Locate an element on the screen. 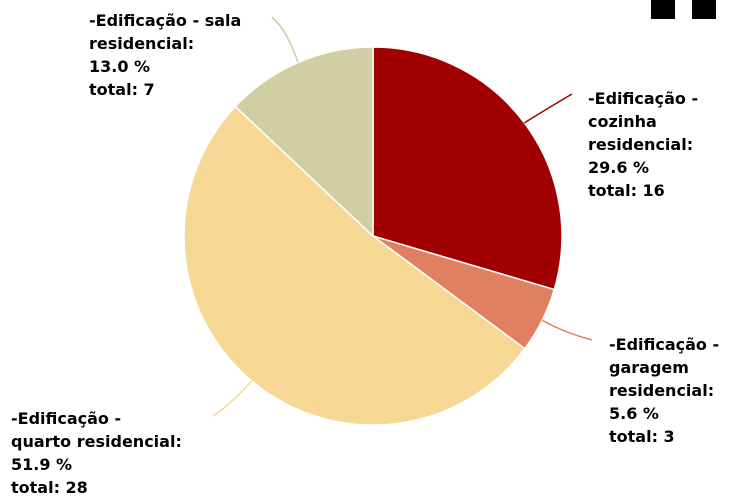  corner-block-left is located at coordinates (663, 9).